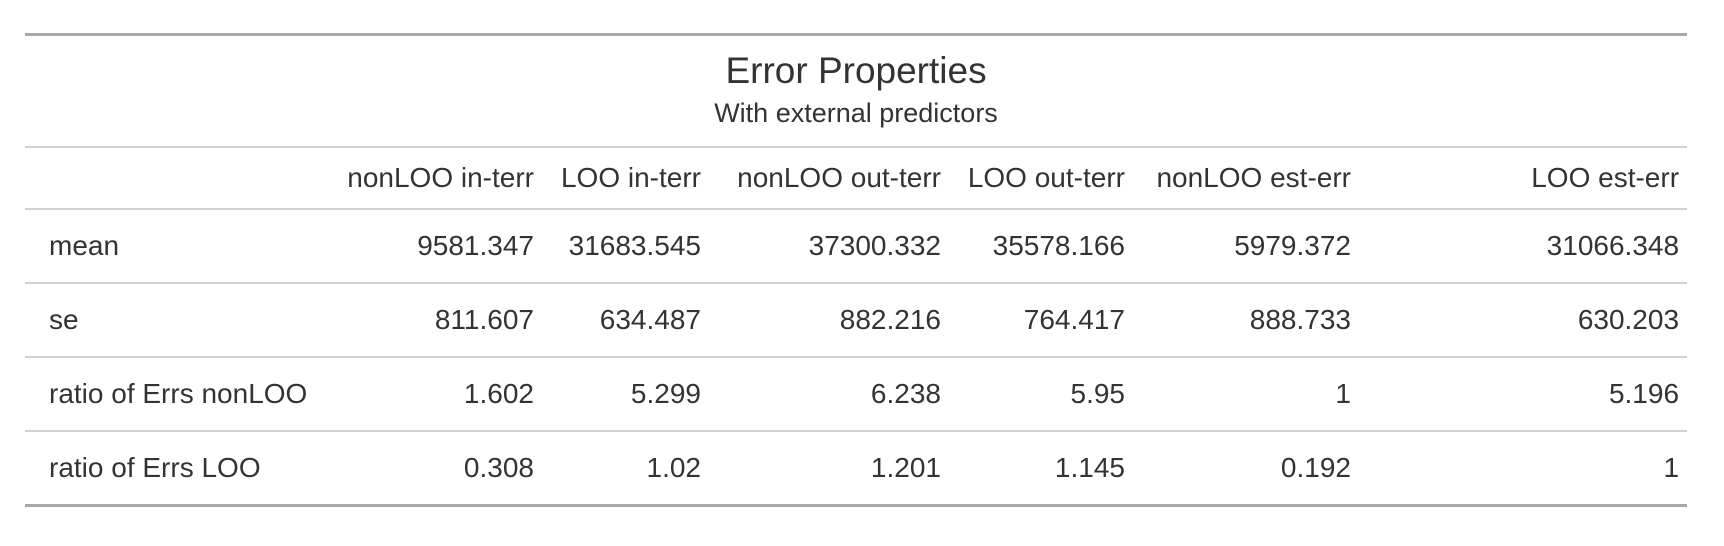 This screenshot has width=1724, height=546. What do you see at coordinates (1523, 393) in the screenshot?
I see `cell-value: 5.196` at bounding box center [1523, 393].